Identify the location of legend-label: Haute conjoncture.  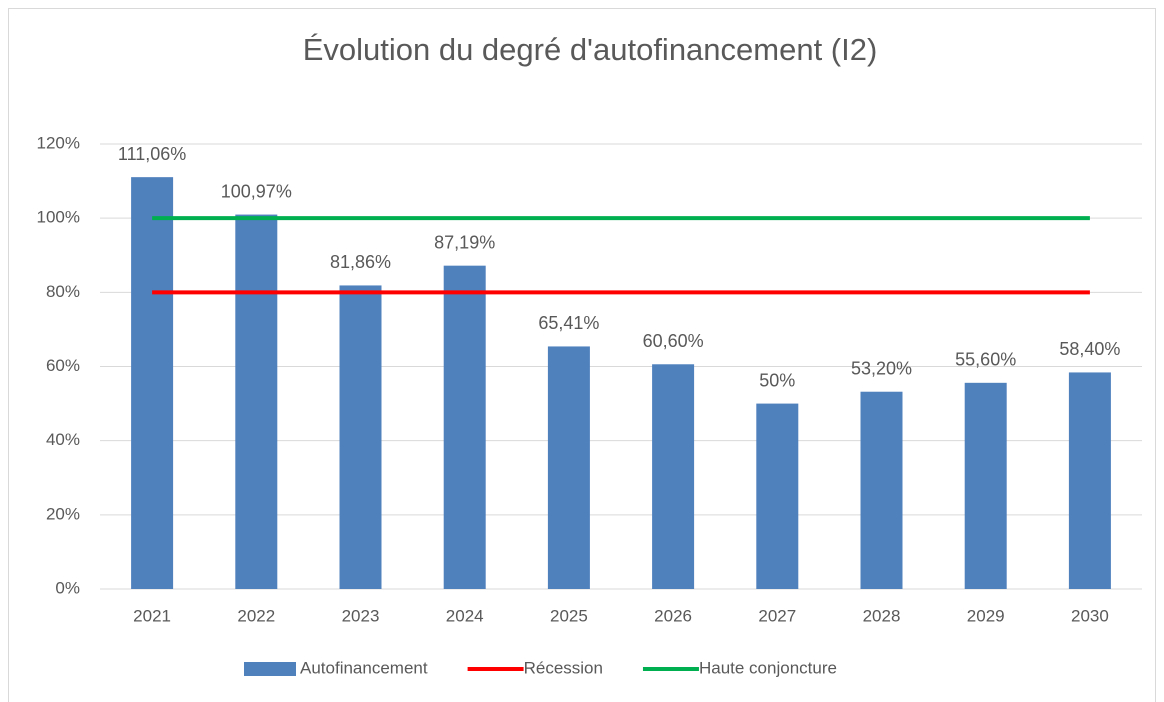
(768, 667).